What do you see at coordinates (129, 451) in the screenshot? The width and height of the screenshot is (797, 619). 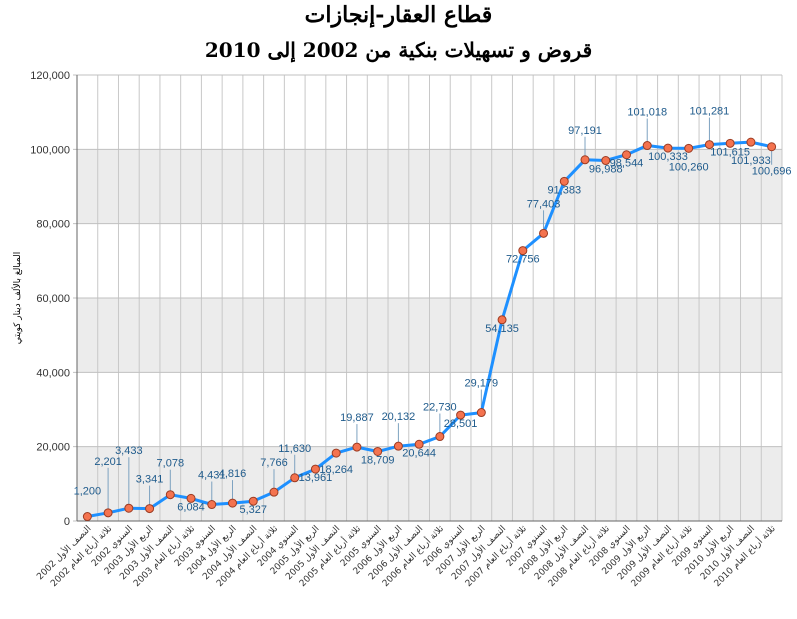 I see `data-label: 3,433` at bounding box center [129, 451].